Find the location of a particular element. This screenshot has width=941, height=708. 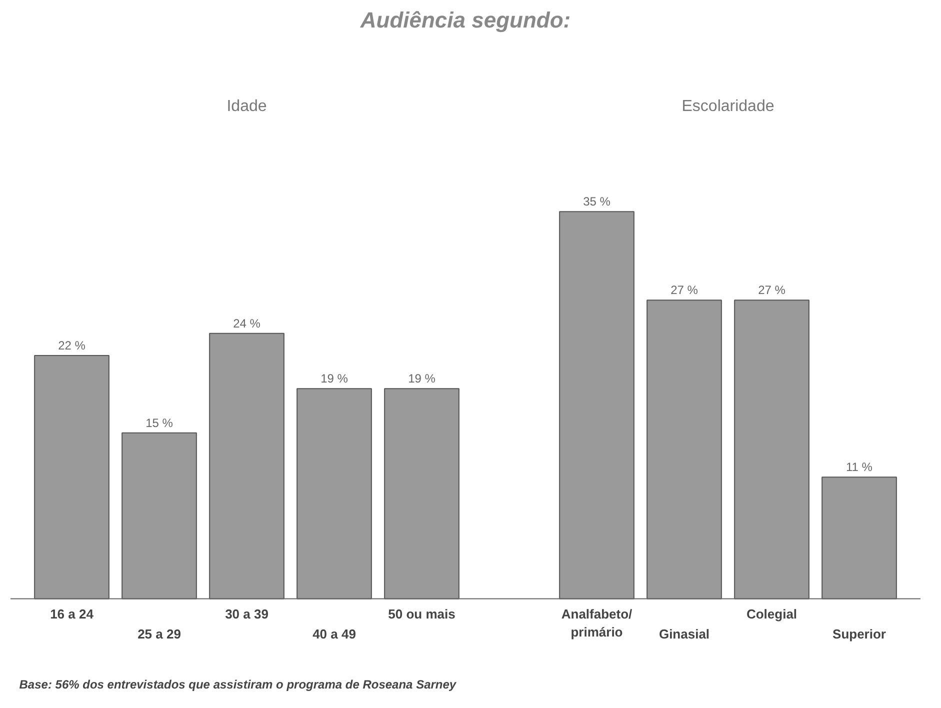

x-tick-label: 25 a 29 is located at coordinates (159, 634).